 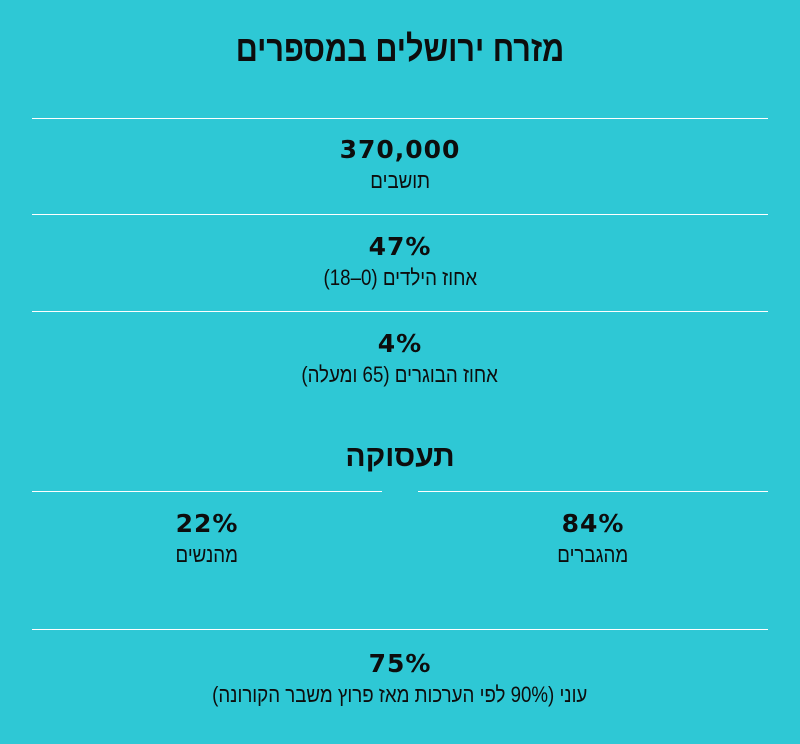 I want to click on stat-value: 75%, so click(x=400, y=663).